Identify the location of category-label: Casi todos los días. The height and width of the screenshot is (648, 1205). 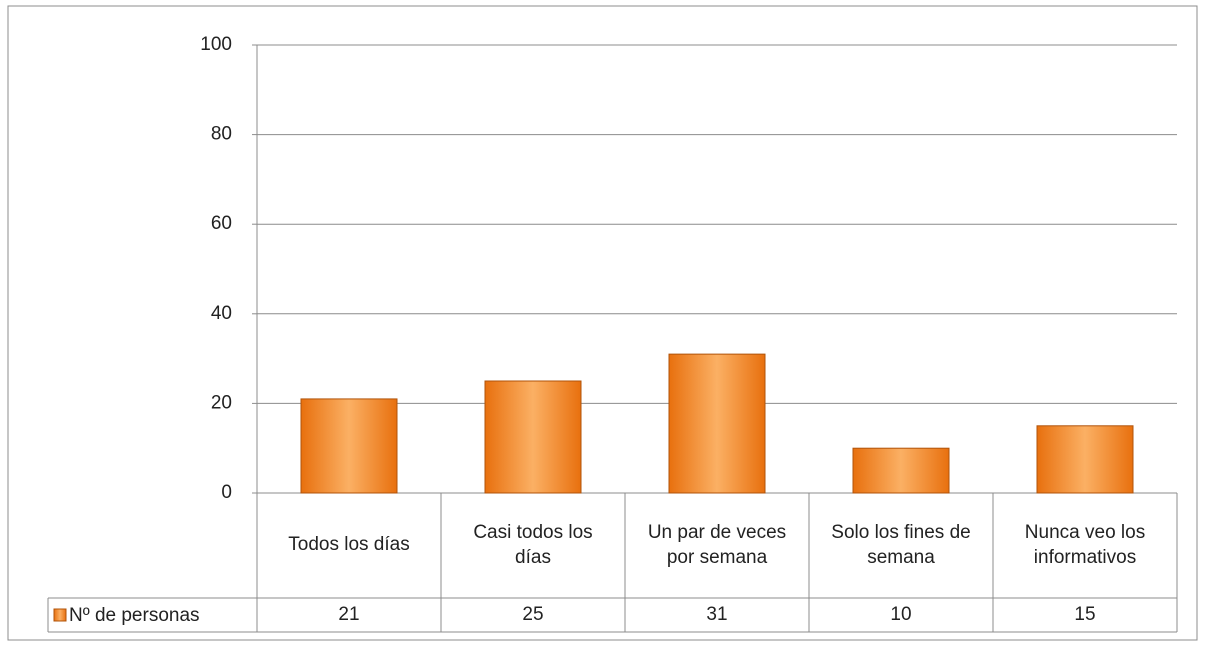
(533, 544).